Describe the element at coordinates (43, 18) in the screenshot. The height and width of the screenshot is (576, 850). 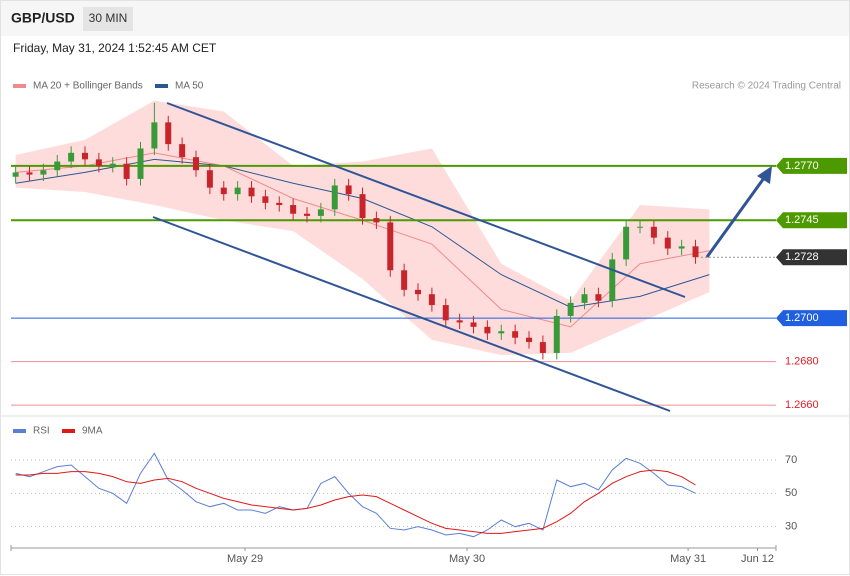
I see `symbol: GBP/USD` at that location.